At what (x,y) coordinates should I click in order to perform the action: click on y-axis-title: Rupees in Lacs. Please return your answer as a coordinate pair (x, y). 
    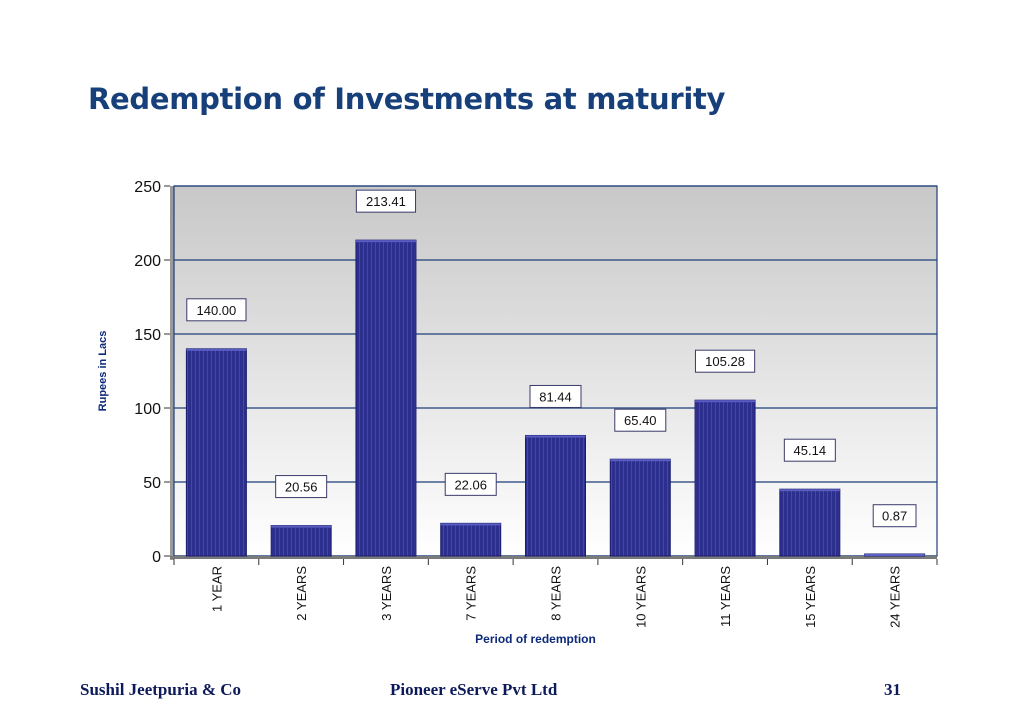
    Looking at the image, I should click on (103, 371).